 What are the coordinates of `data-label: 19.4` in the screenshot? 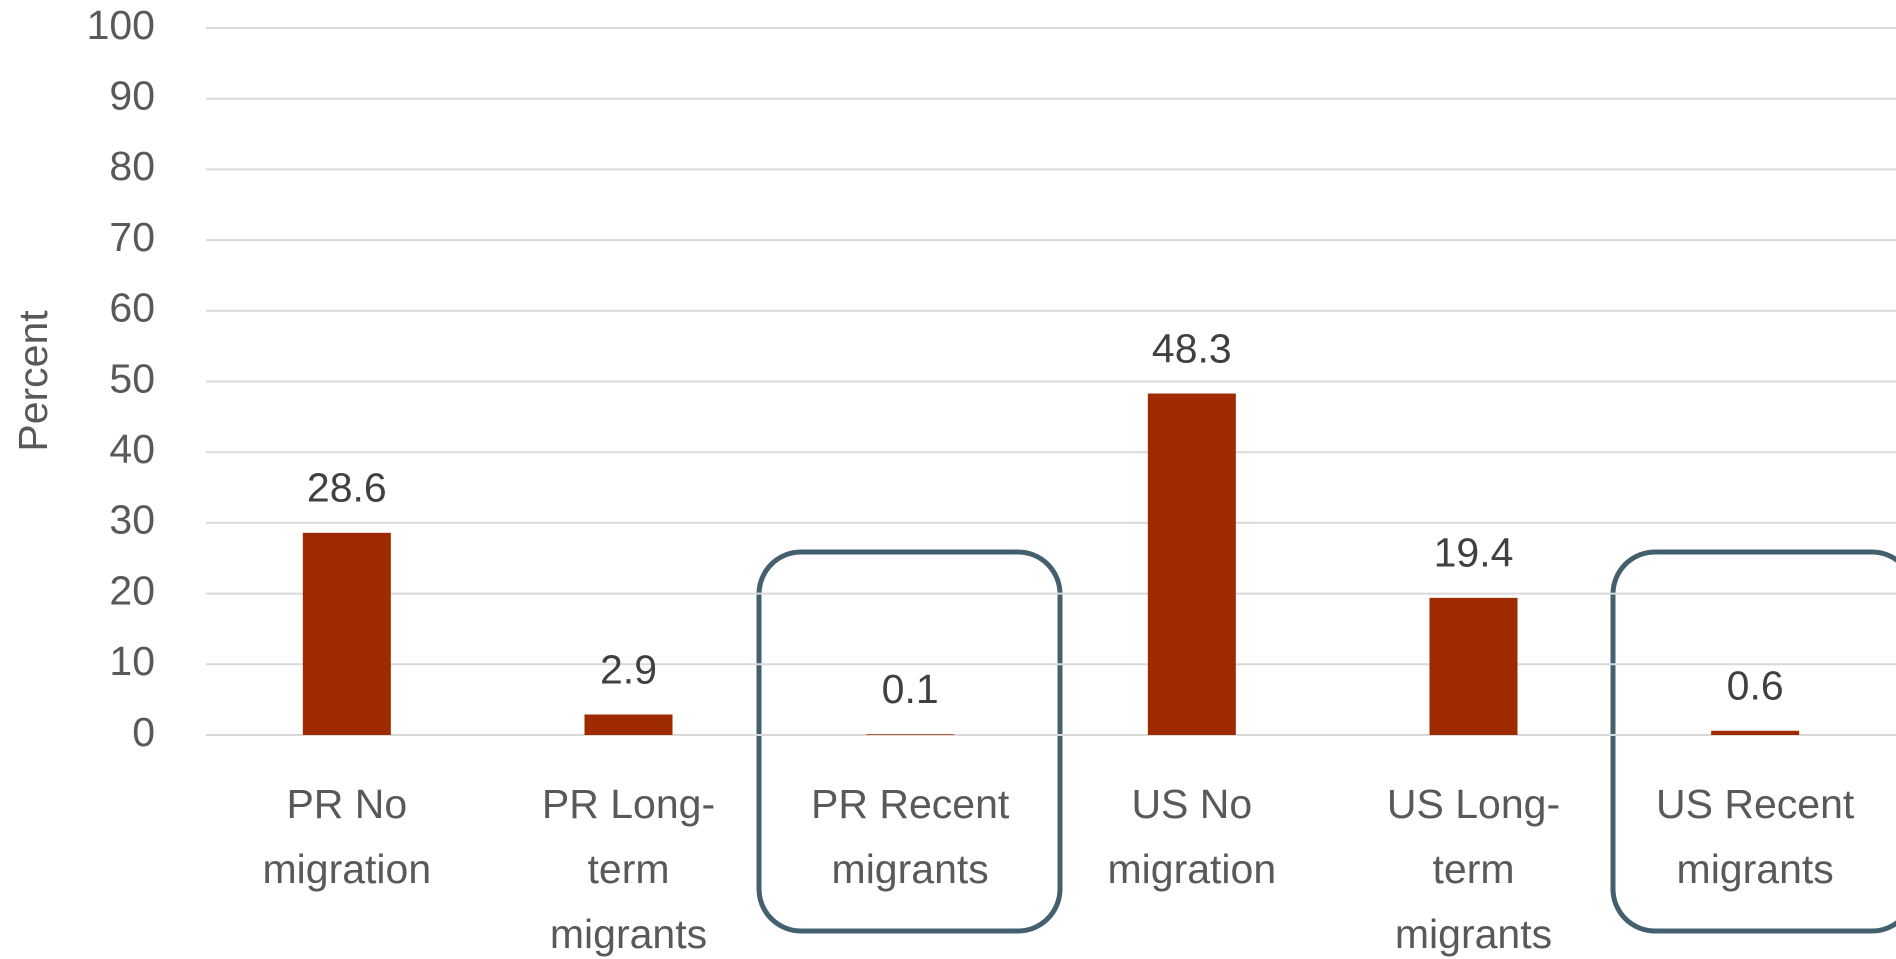 It's located at (1474, 553).